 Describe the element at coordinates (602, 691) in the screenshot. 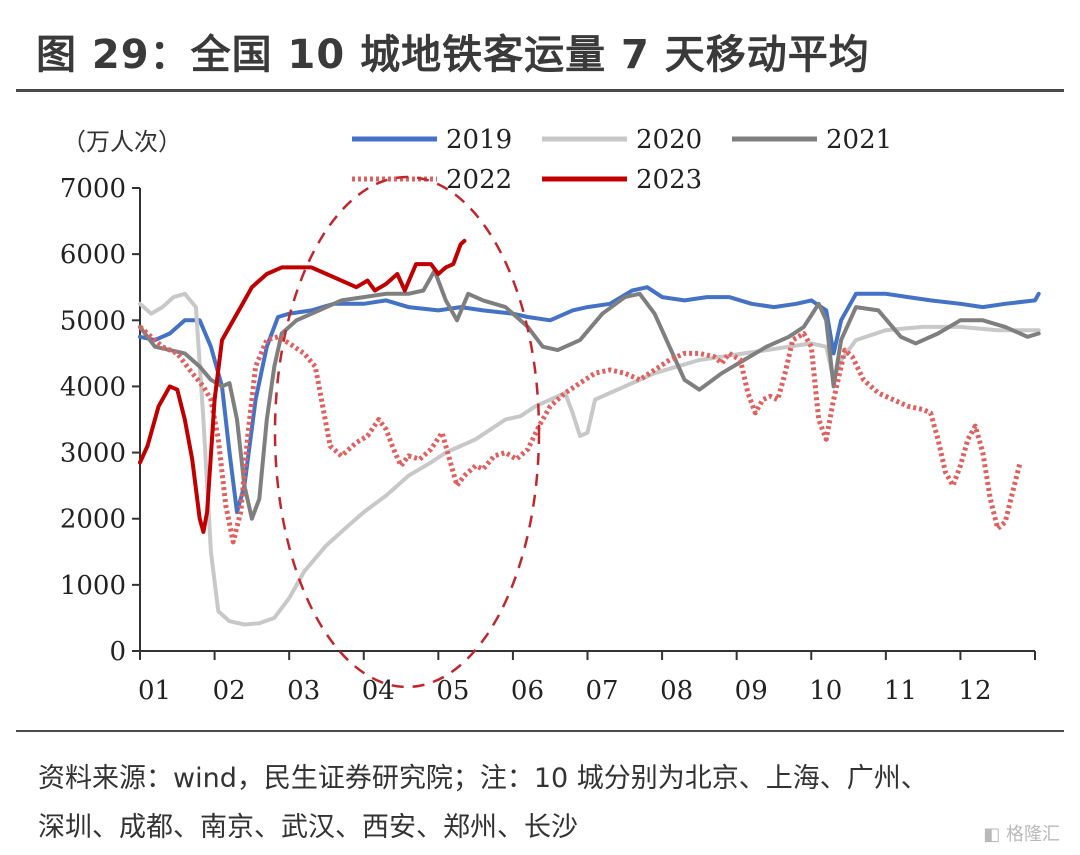

I see `x-tick-label: 07` at that location.